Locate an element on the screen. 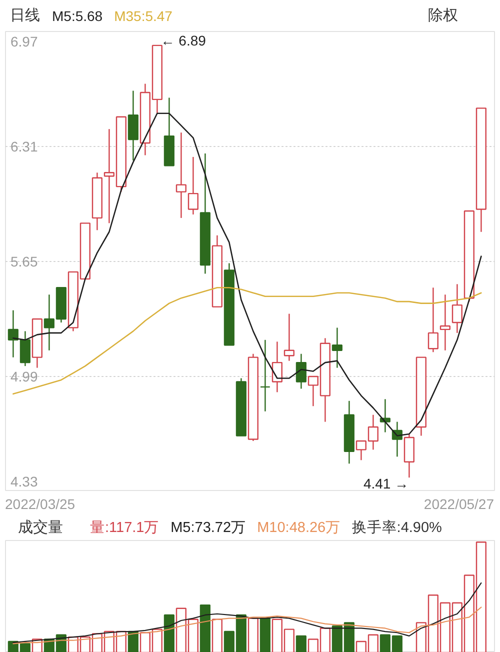 The height and width of the screenshot is (652, 500). text: 除权 is located at coordinates (443, 15).